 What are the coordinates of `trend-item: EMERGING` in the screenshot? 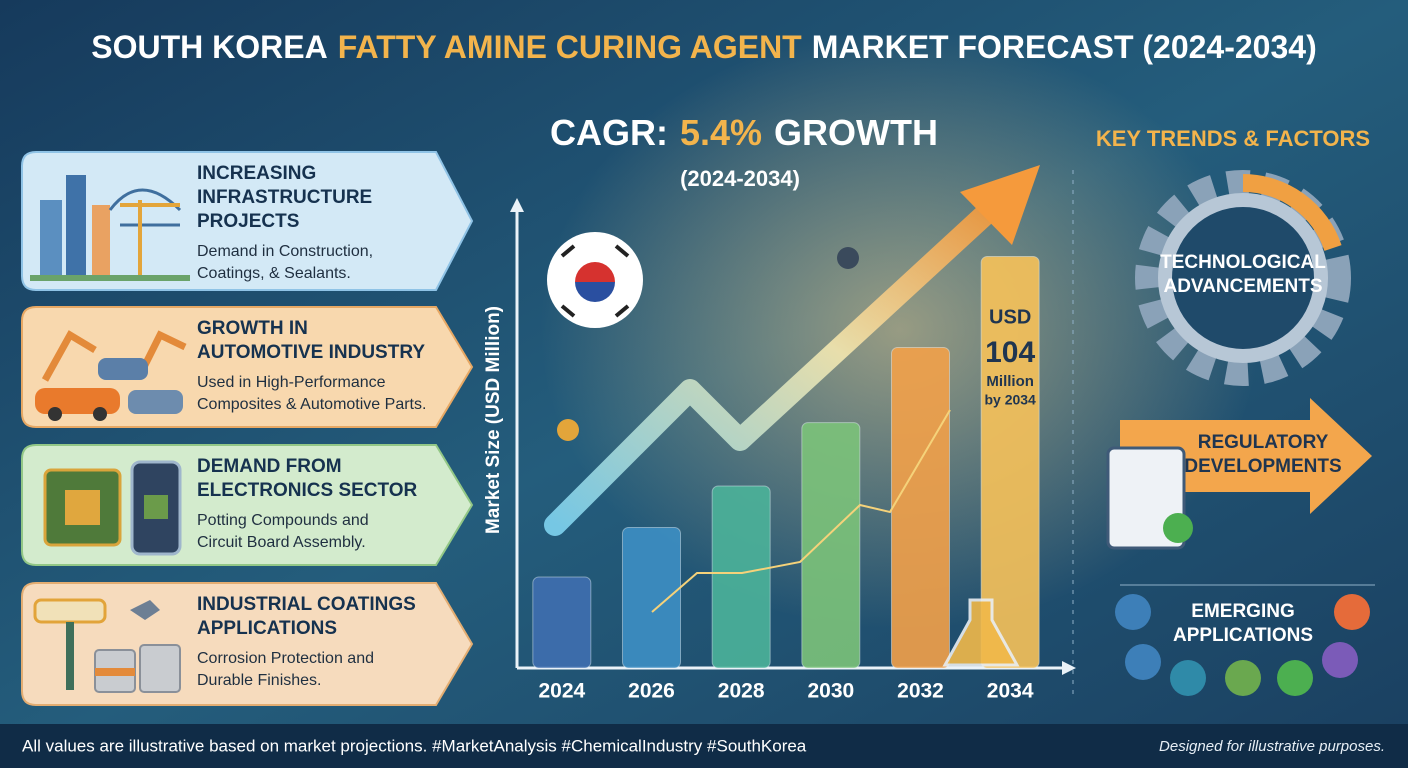 It's located at (1242, 611).